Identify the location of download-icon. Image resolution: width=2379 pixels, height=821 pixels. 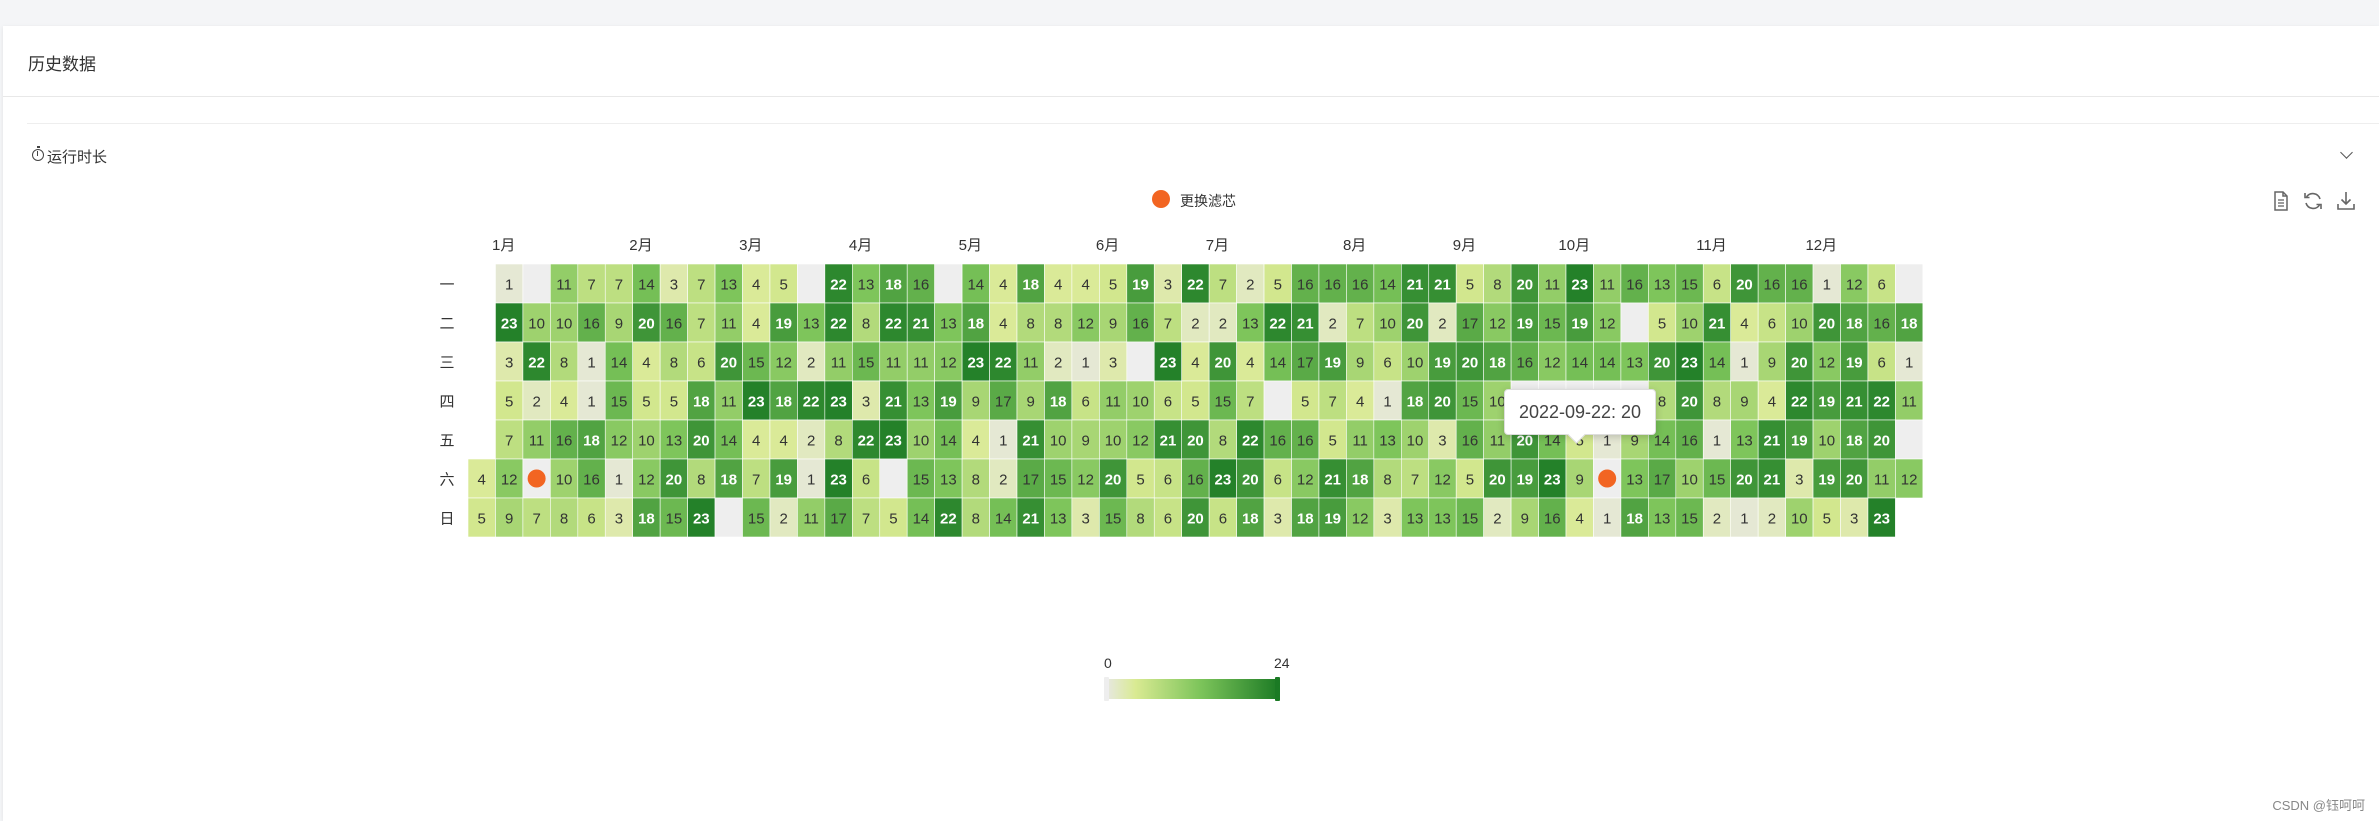
(2346, 201).